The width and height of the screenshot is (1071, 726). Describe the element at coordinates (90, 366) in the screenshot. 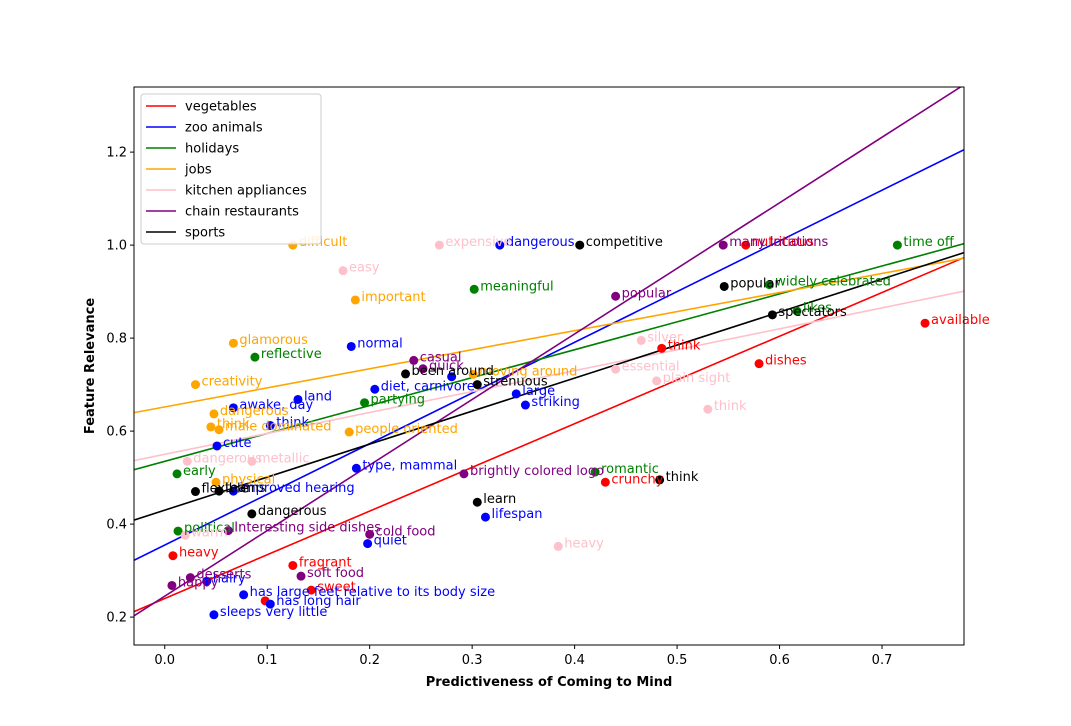

I see `y-axis-label: Feature Relevance` at that location.